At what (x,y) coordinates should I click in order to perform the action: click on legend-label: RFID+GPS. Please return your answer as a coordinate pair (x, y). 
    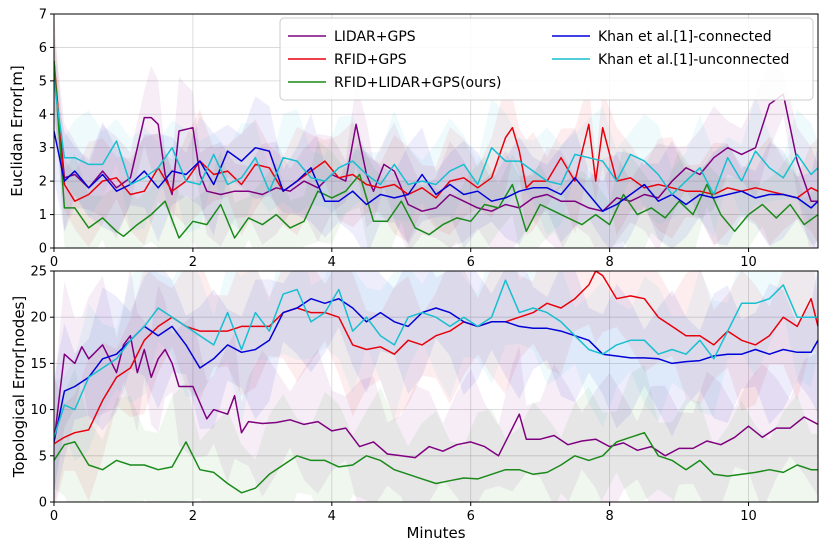
    Looking at the image, I should click on (370, 60).